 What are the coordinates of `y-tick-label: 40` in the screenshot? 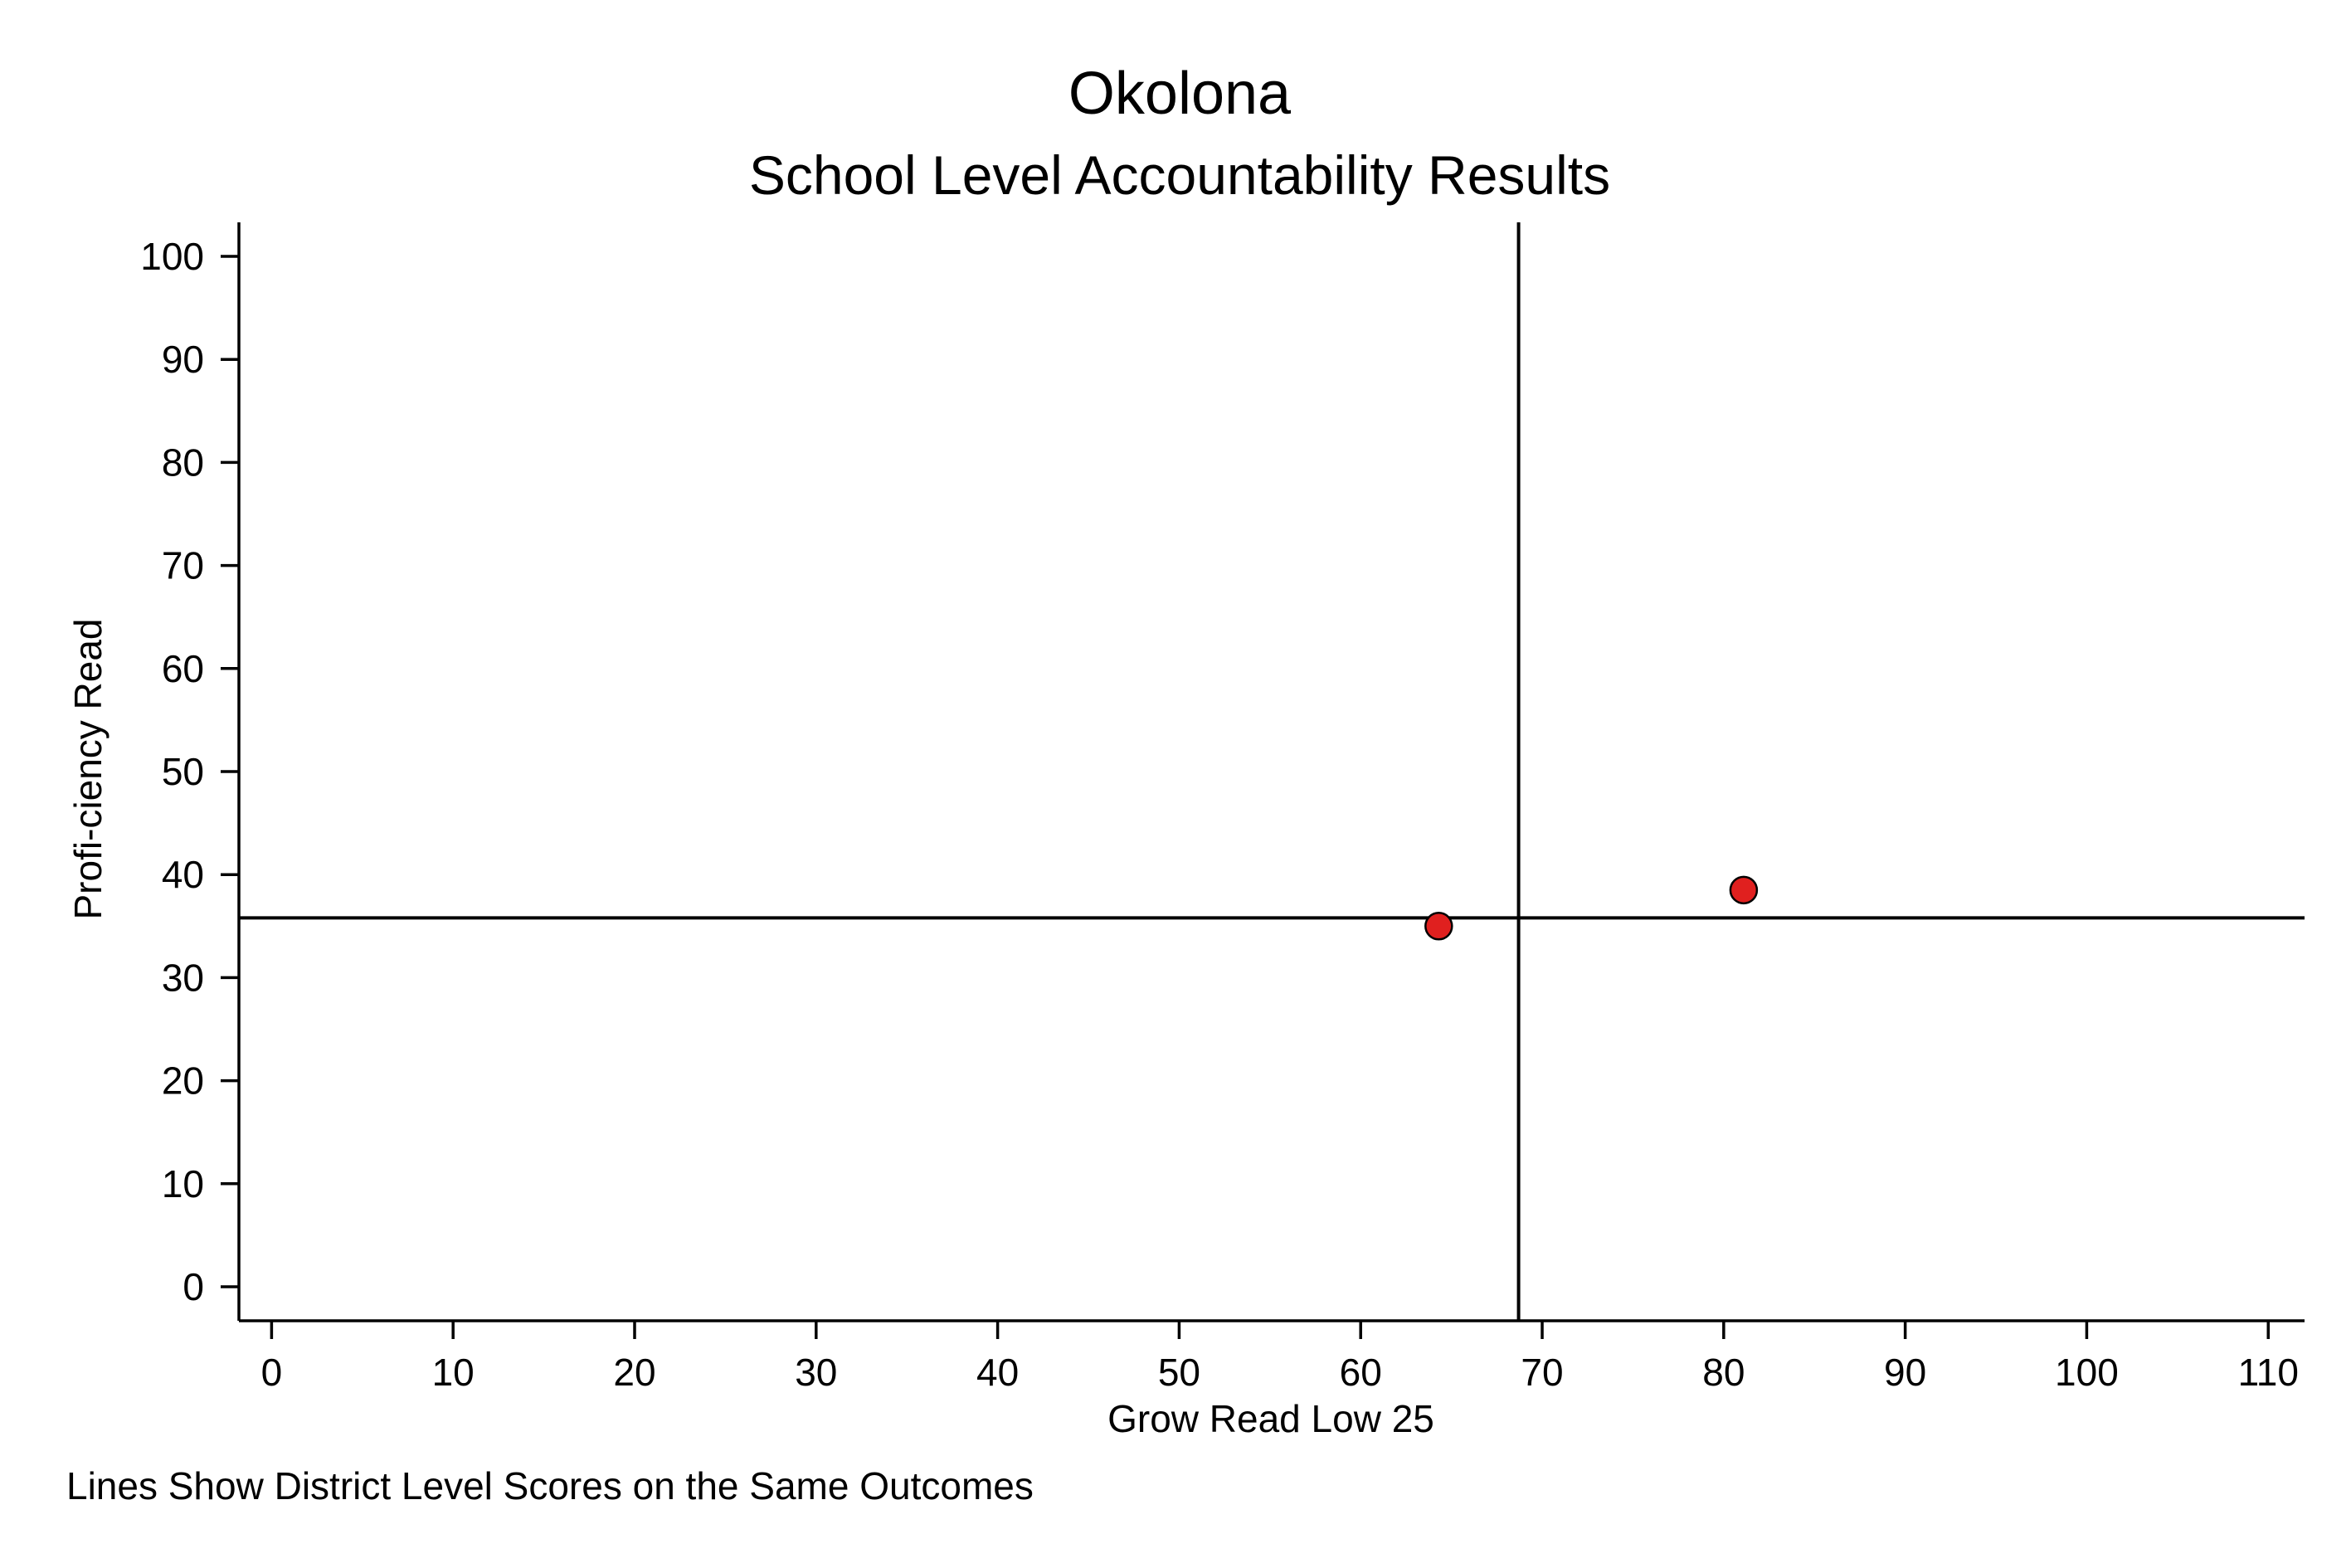 It's located at (183, 874).